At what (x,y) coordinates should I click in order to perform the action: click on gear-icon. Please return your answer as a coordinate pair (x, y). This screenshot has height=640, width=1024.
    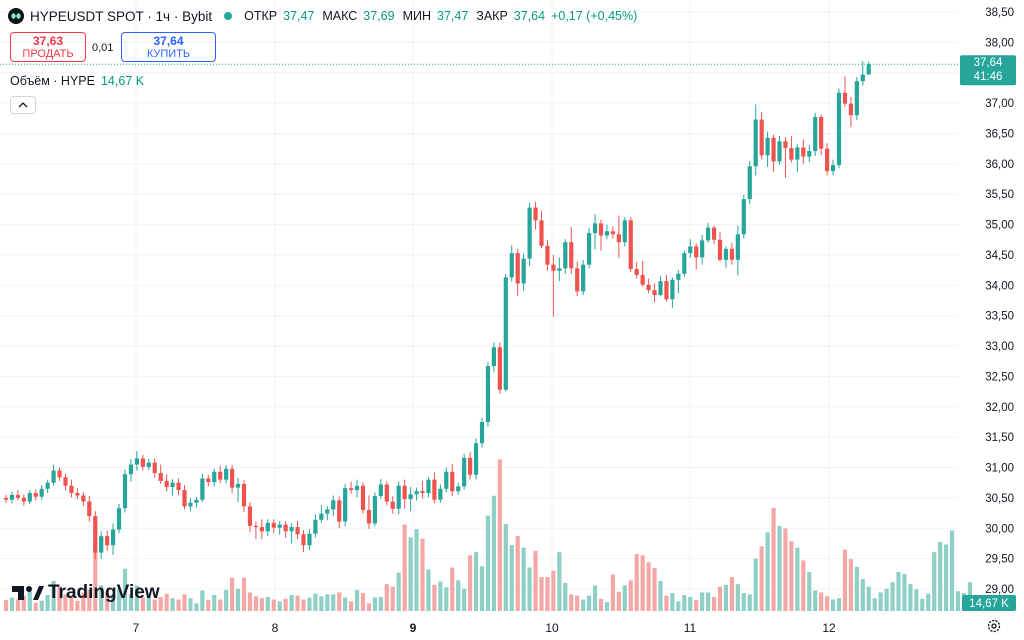
    Looking at the image, I should click on (994, 626).